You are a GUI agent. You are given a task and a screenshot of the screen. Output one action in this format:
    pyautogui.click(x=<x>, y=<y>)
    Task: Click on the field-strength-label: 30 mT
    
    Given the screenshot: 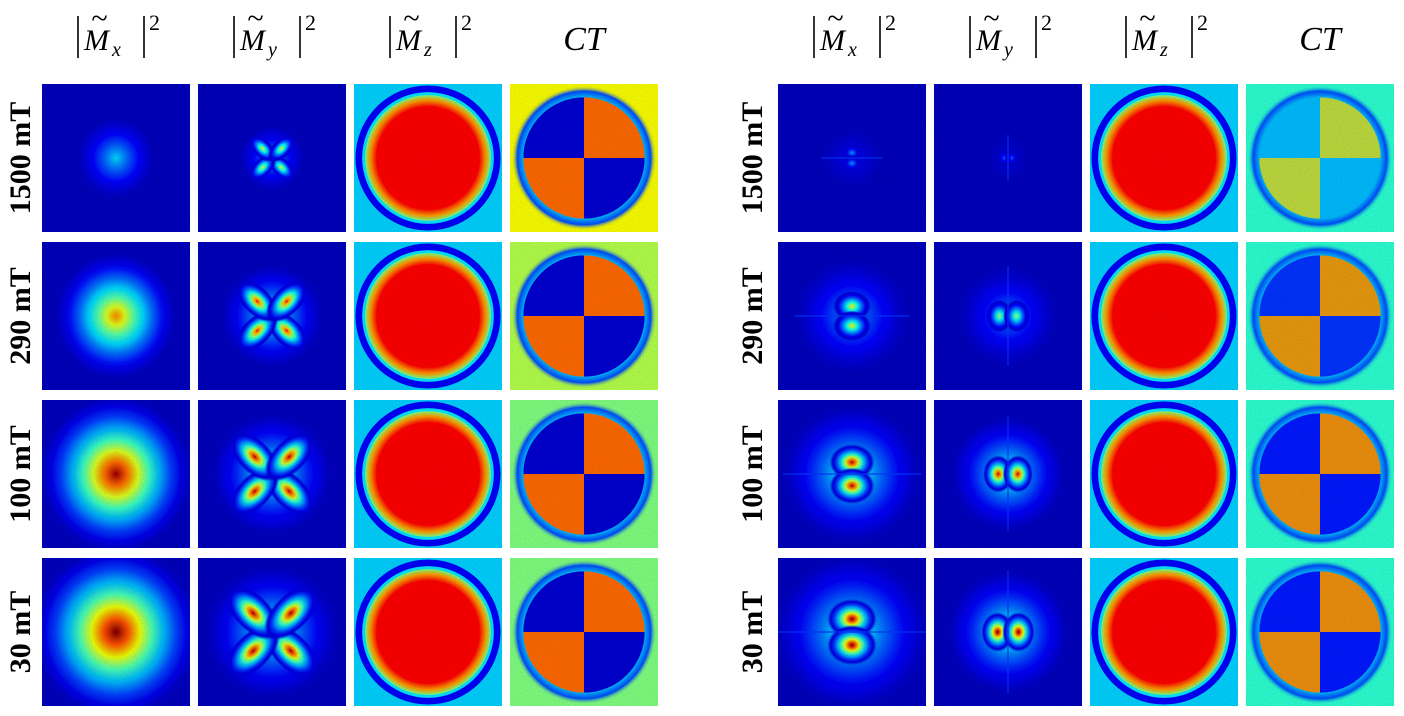 What is the action you would take?
    pyautogui.click(x=752, y=632)
    